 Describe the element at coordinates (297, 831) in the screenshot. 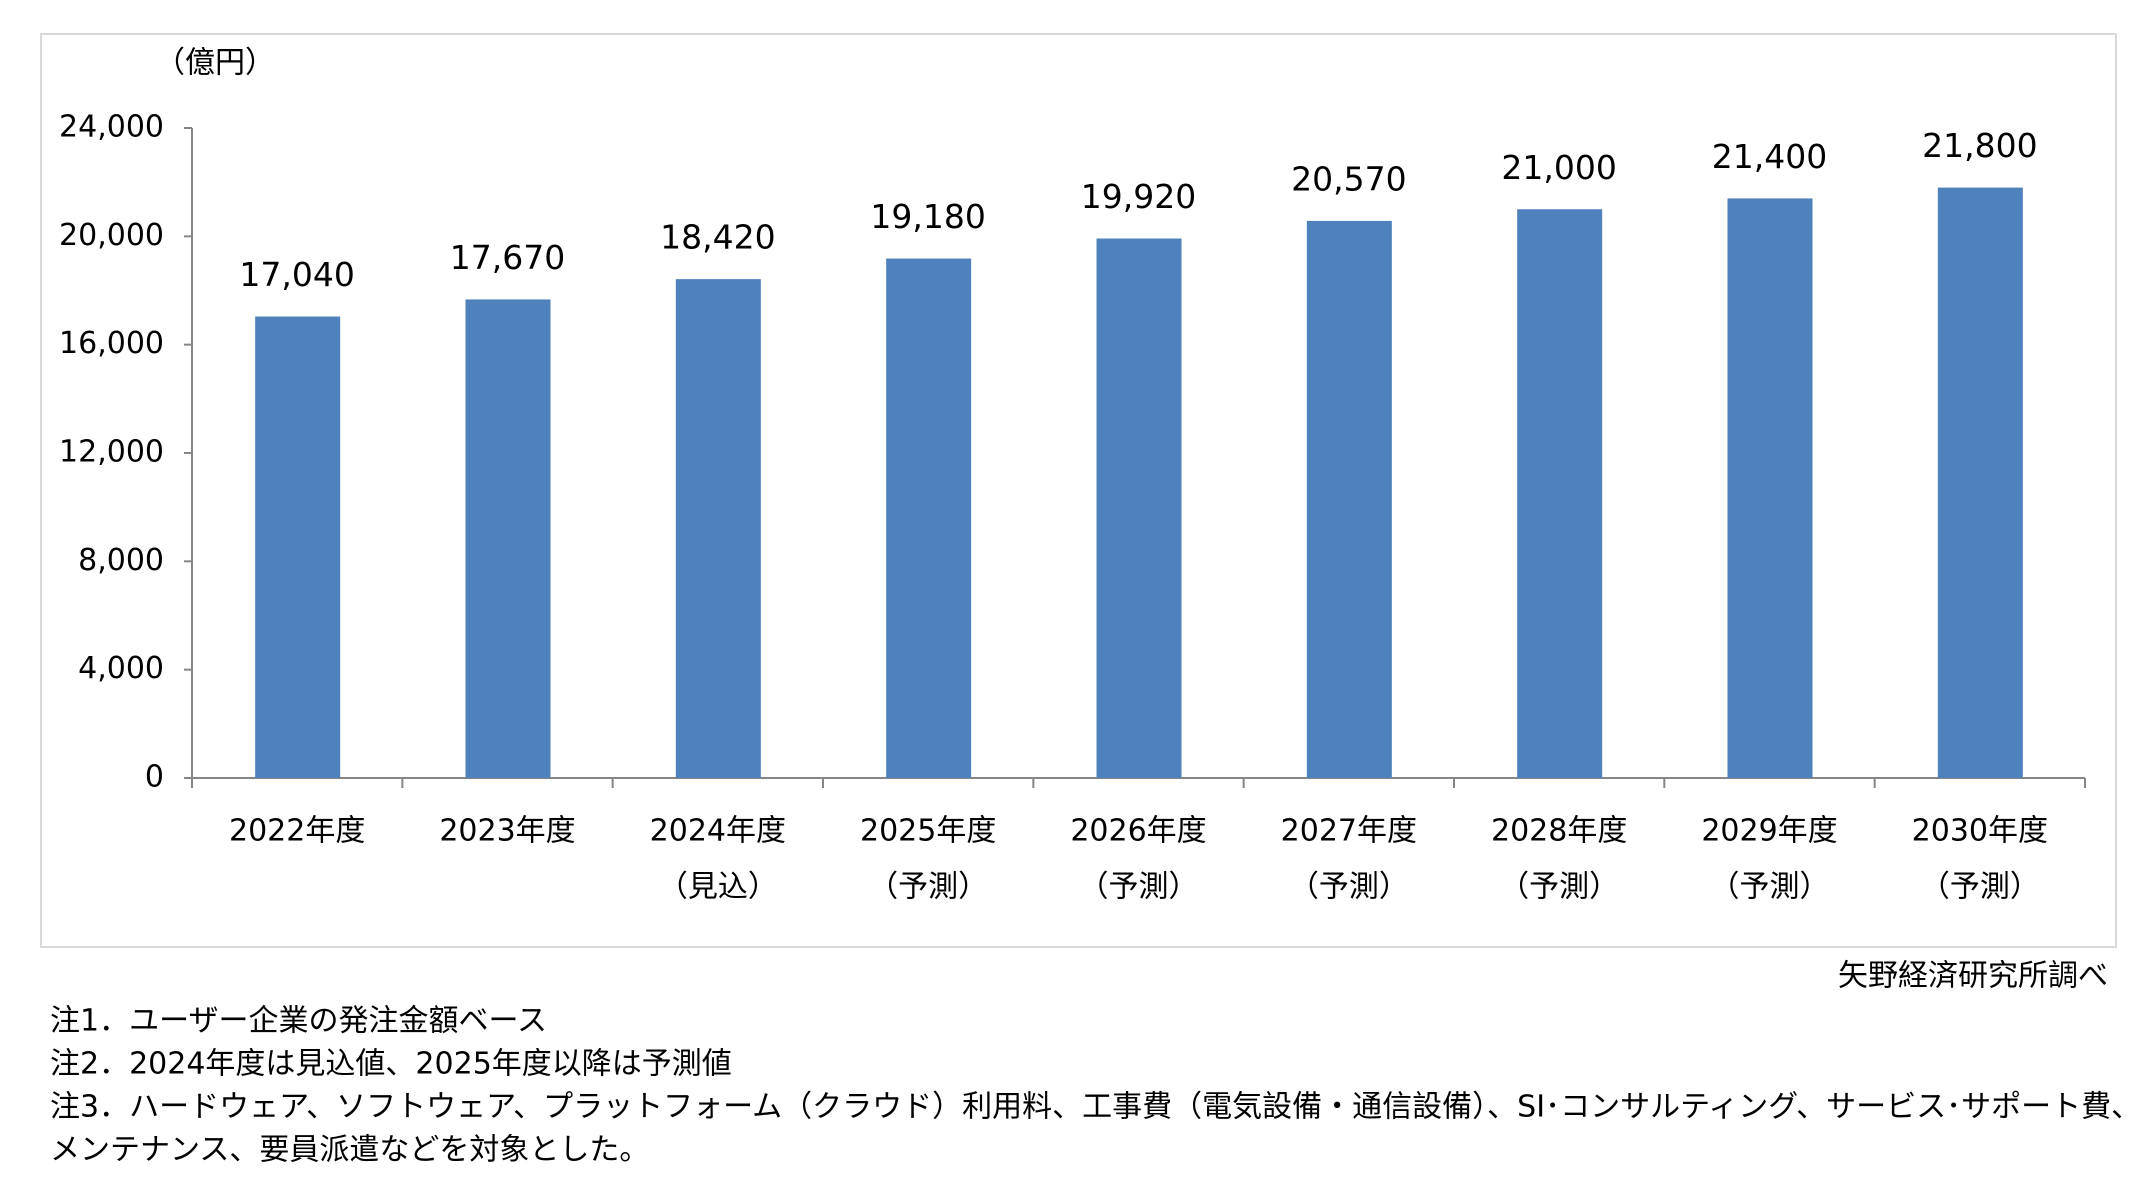

I see `x-tick-label: 2022年度` at that location.